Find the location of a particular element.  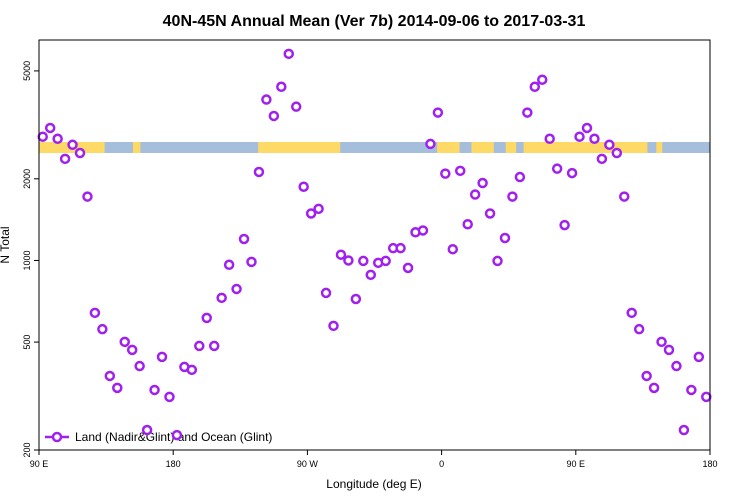

x-tick-label: 90 W is located at coordinates (308, 464).